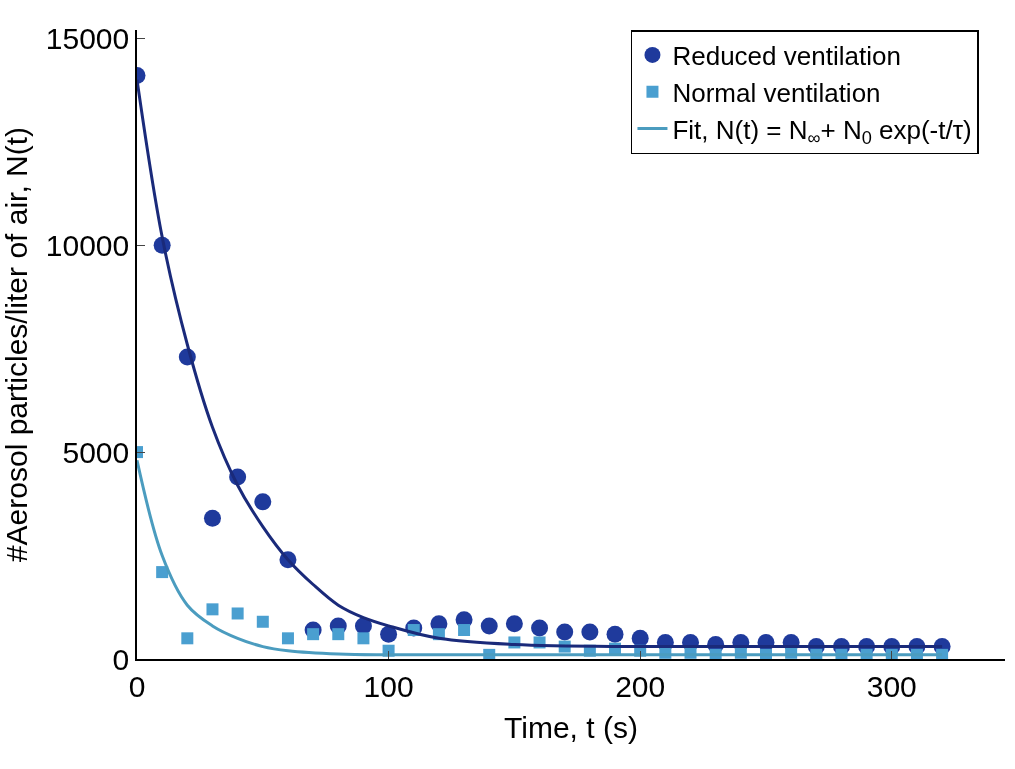  I want to click on legend-label: Reduced ventilation, so click(786, 56).